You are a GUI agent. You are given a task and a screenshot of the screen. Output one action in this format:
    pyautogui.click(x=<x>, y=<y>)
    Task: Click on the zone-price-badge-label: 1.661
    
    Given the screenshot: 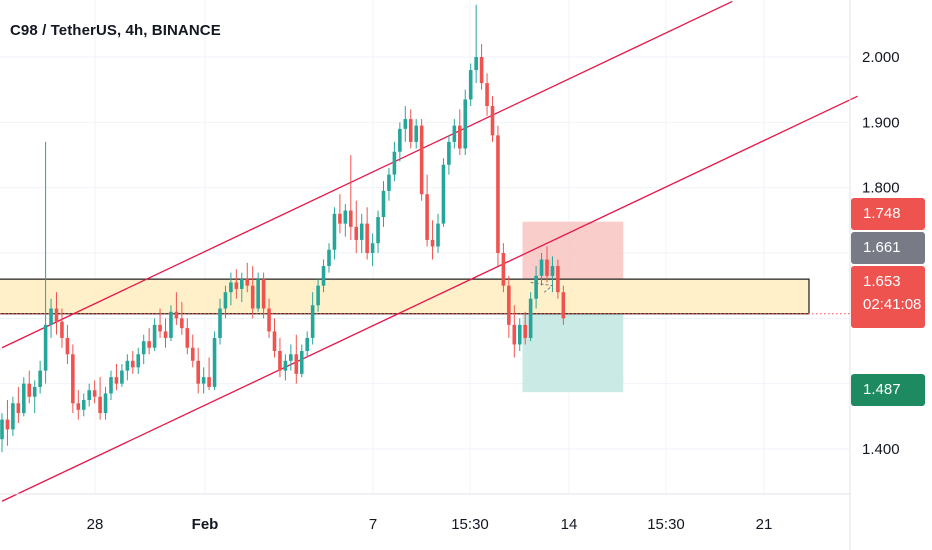 What is the action you would take?
    pyautogui.click(x=882, y=247)
    